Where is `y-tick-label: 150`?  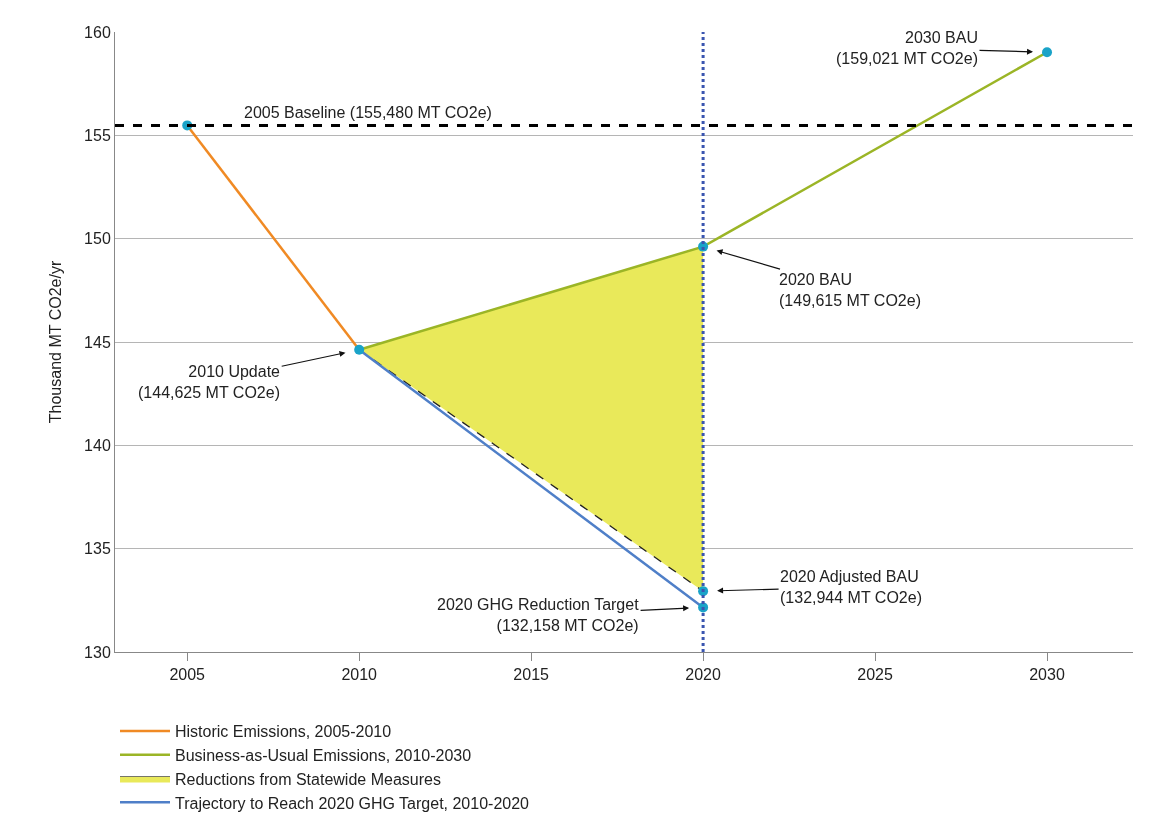 y-tick-label: 150 is located at coordinates (97, 239).